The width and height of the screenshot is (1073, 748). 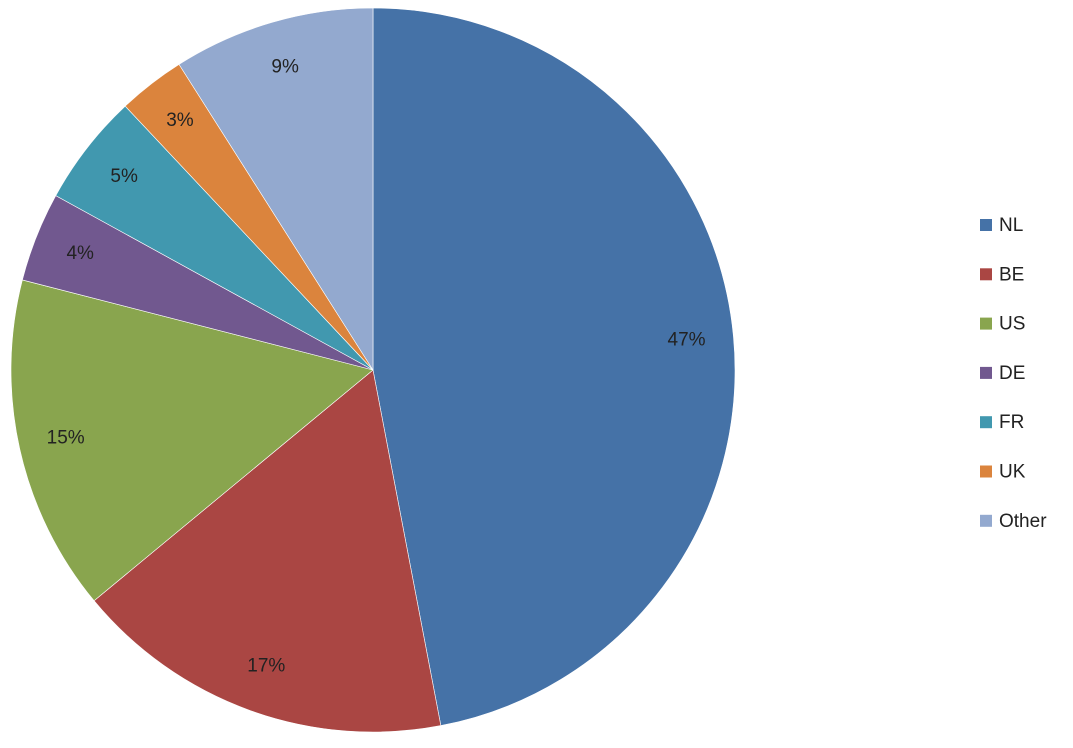 What do you see at coordinates (266, 665) in the screenshot?
I see `data-label: 17%` at bounding box center [266, 665].